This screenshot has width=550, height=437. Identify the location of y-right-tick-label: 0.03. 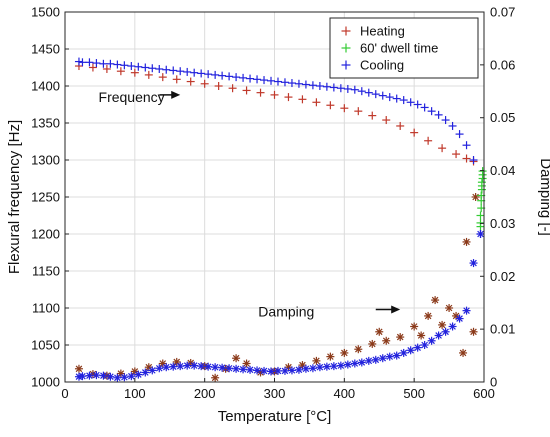
(502, 223).